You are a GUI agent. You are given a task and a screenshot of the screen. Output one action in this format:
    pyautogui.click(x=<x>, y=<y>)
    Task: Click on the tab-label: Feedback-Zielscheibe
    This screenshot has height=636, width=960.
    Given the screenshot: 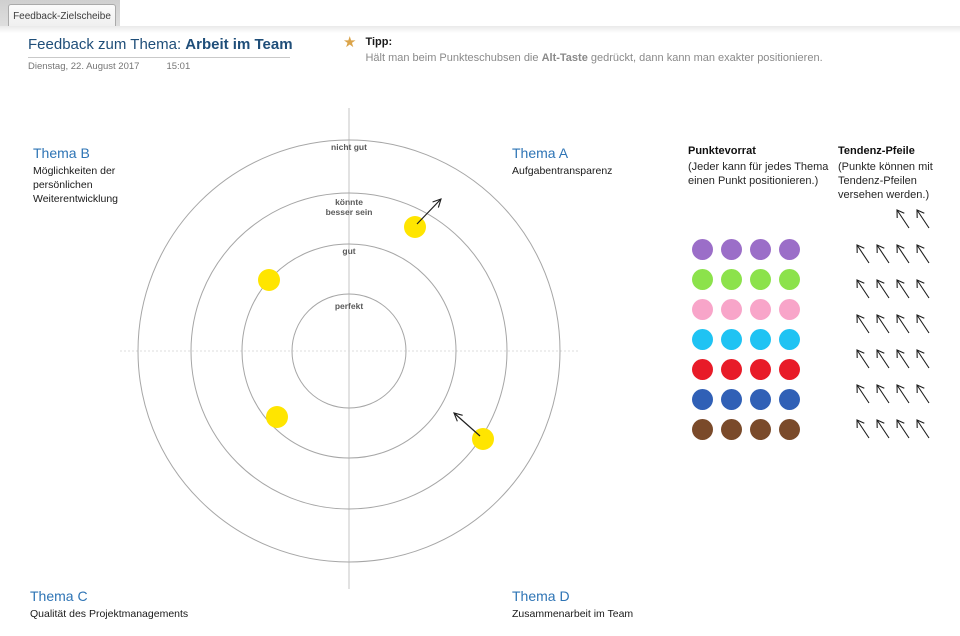 What is the action you would take?
    pyautogui.click(x=62, y=16)
    